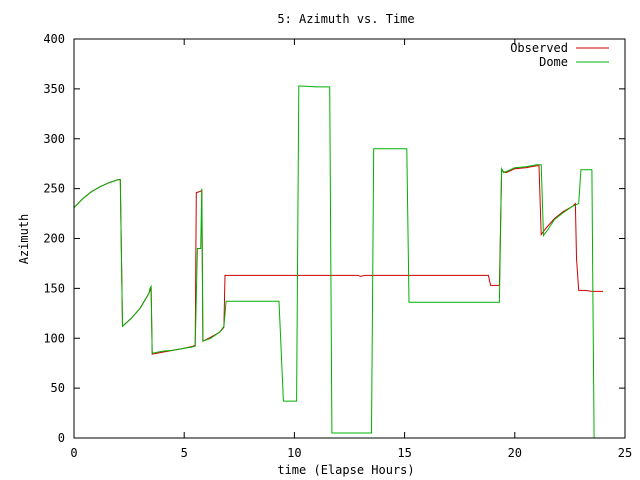 This screenshot has height=480, width=640. Describe the element at coordinates (54, 338) in the screenshot. I see `y-tick-label: 100` at that location.